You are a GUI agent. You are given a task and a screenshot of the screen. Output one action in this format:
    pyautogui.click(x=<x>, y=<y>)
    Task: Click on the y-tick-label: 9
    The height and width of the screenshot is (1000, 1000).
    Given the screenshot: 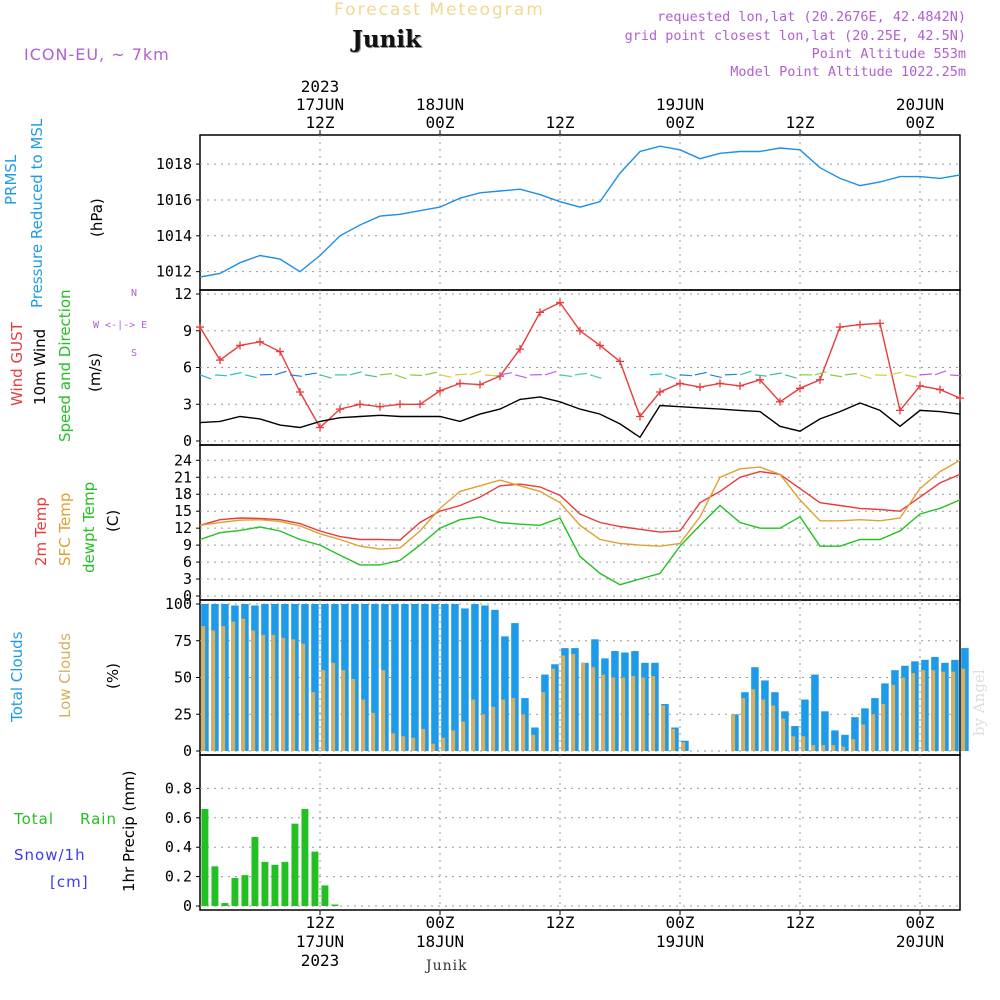 What is the action you would take?
    pyautogui.click(x=187, y=331)
    